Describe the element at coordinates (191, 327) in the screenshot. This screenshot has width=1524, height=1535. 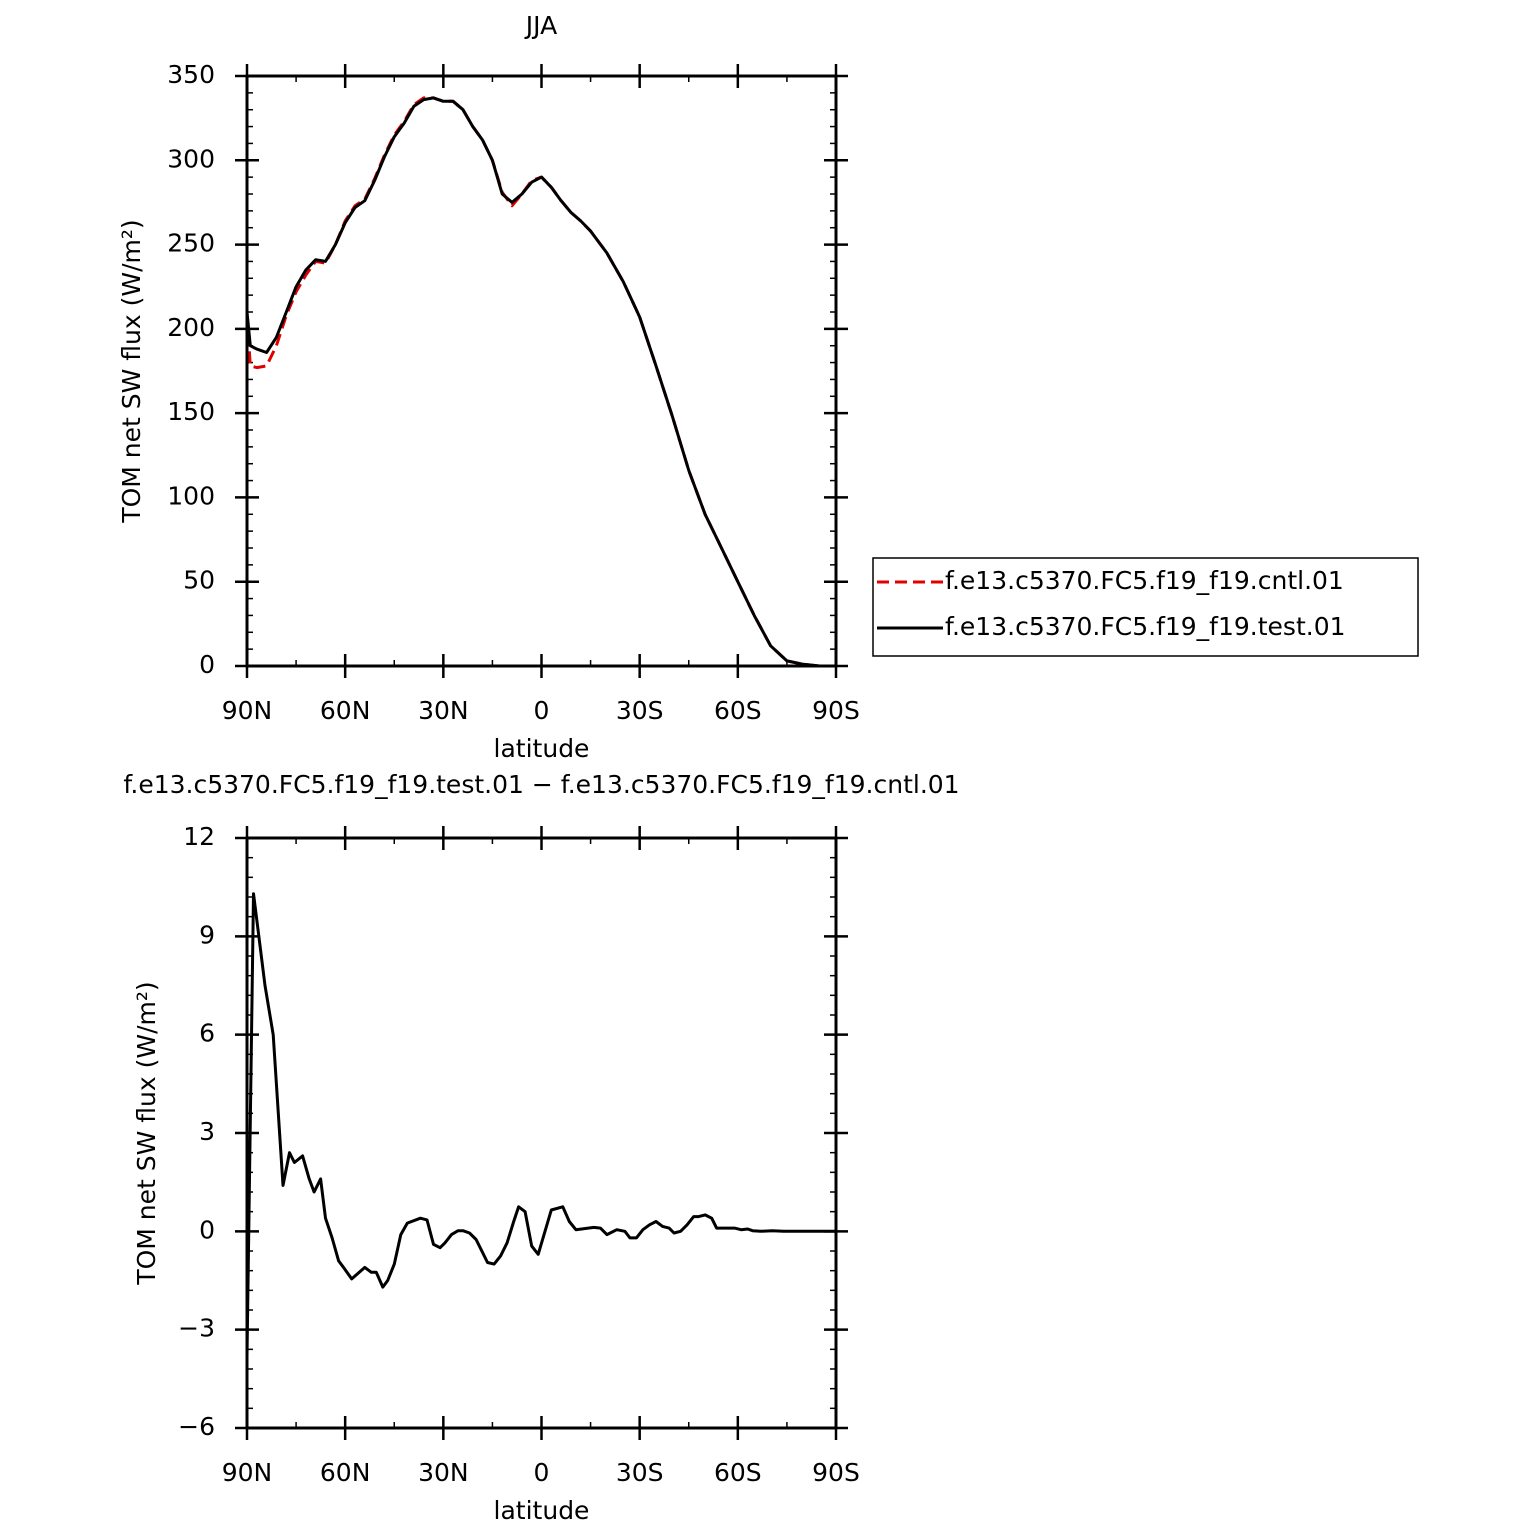
I see `y-tick-label: 200` at that location.